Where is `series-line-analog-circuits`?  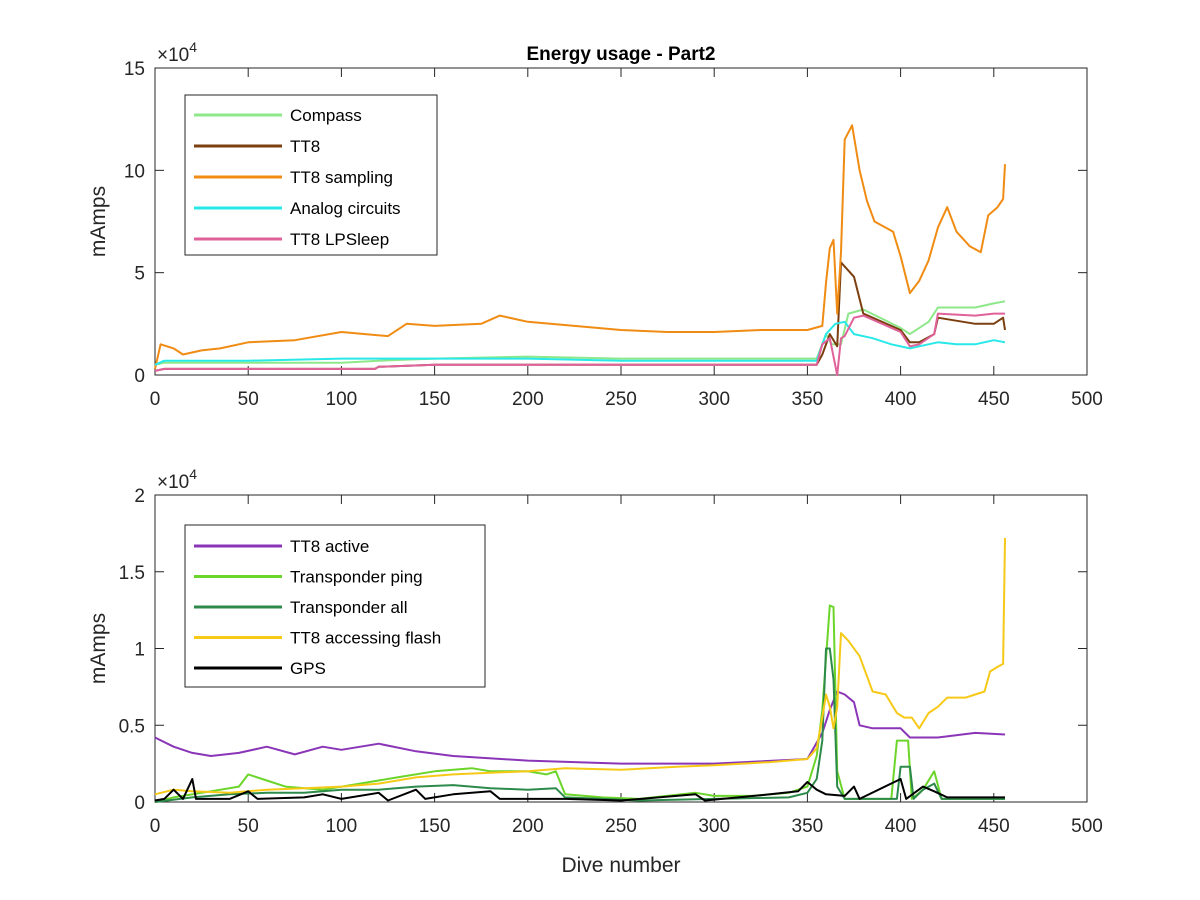
series-line-analog-circuits is located at coordinates (580, 343).